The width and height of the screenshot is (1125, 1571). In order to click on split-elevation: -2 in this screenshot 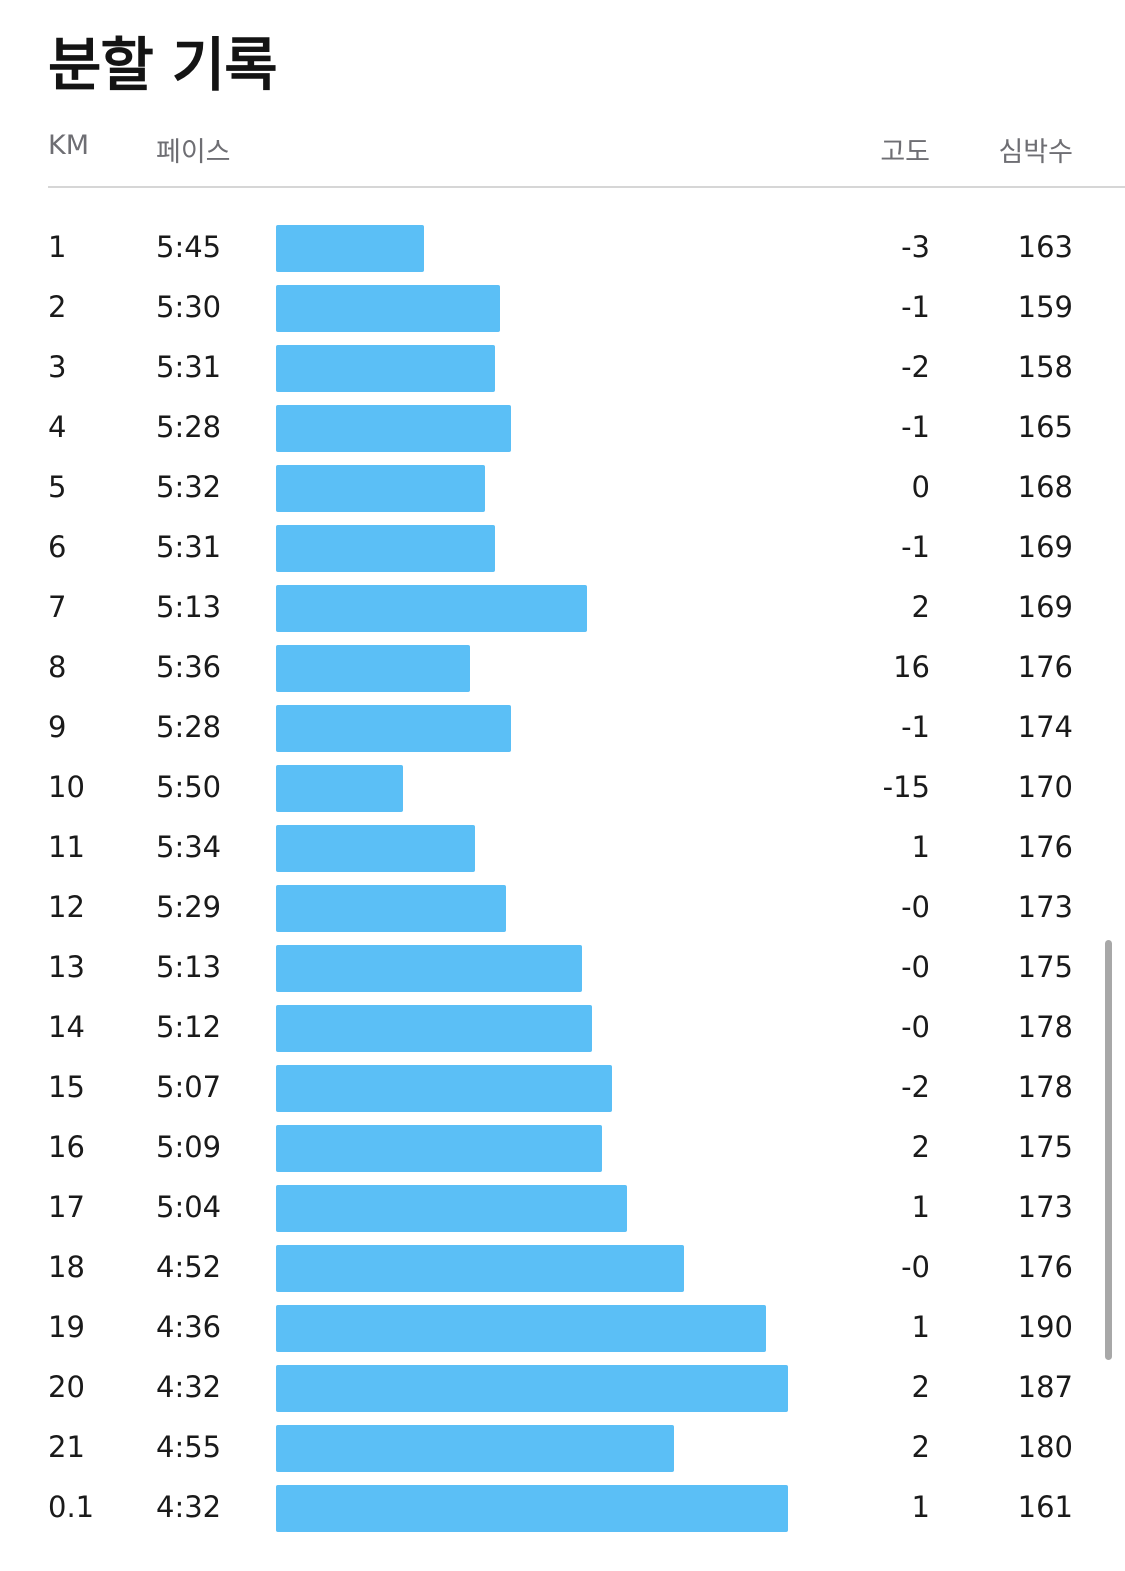, I will do `click(915, 367)`.